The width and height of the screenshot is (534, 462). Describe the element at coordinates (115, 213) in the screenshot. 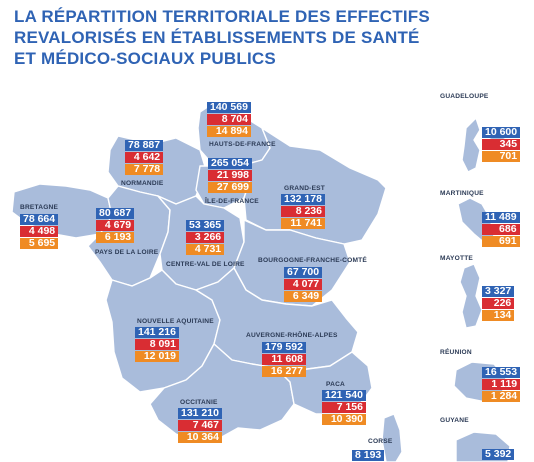

I see `region-value-primary: 80 687` at that location.